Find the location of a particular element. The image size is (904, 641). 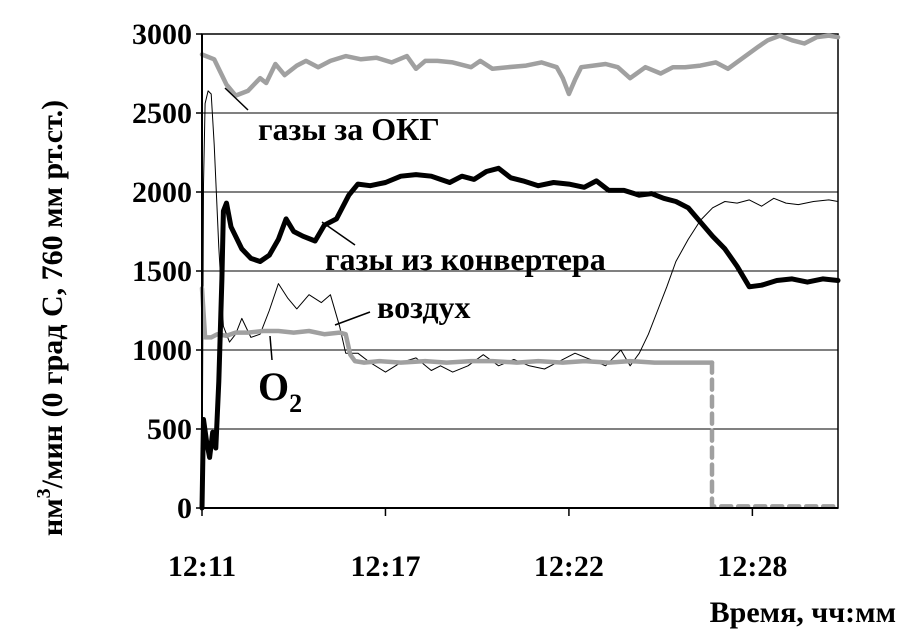

annotation-gases-converter: газы из конвертера is located at coordinates (465, 259).